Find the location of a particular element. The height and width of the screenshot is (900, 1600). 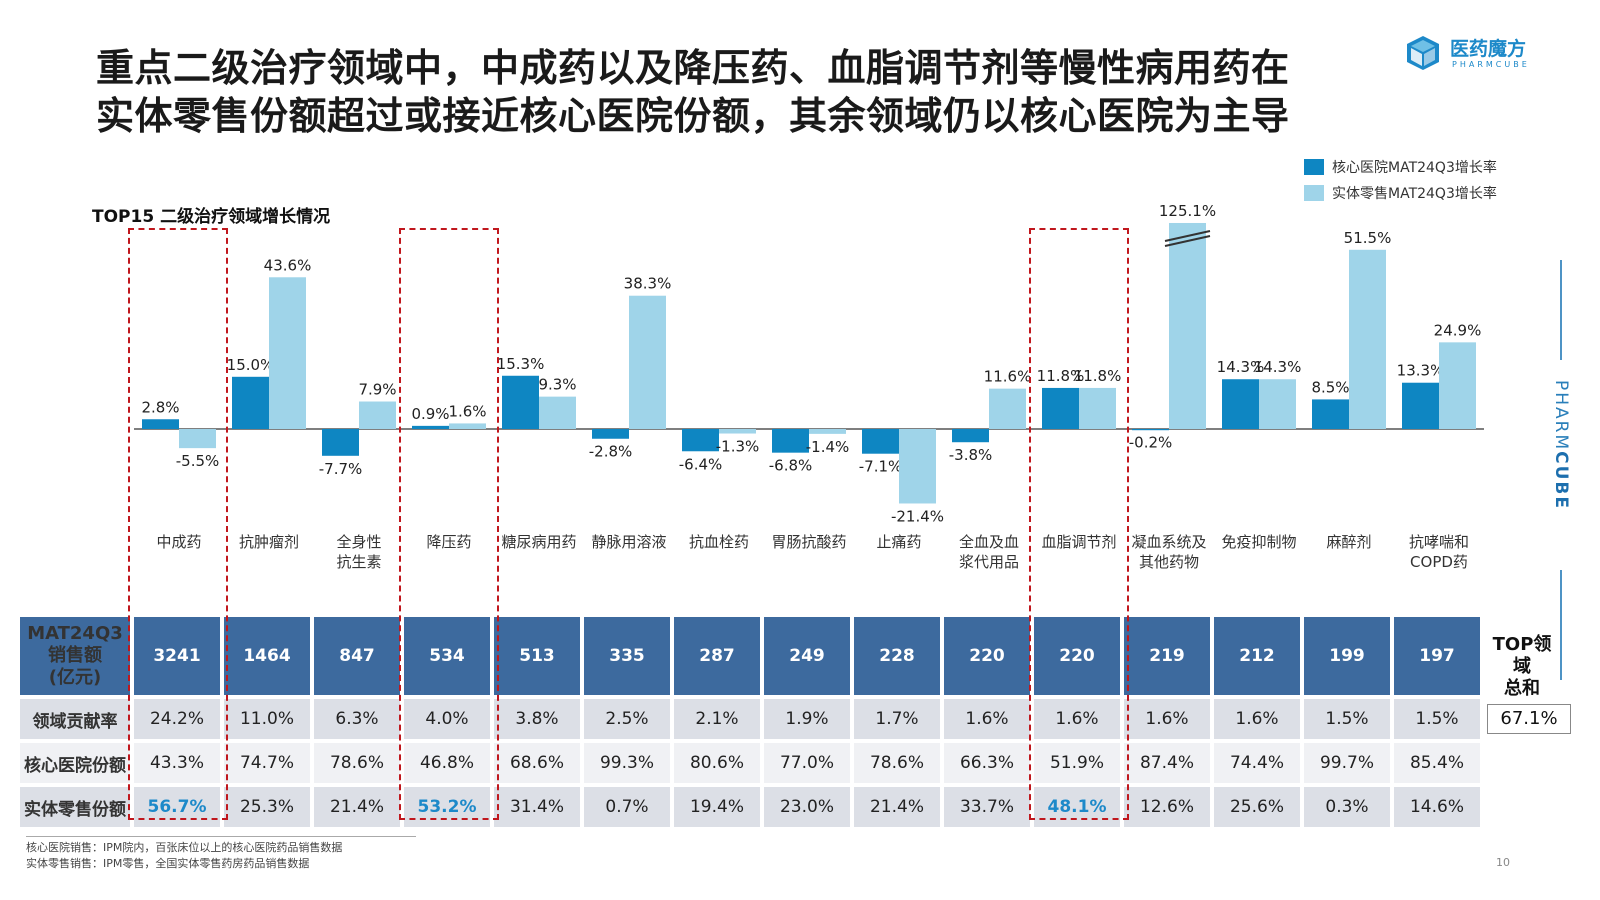

row-label: MAT24Q3 销售额 (亿元) is located at coordinates (75, 656).